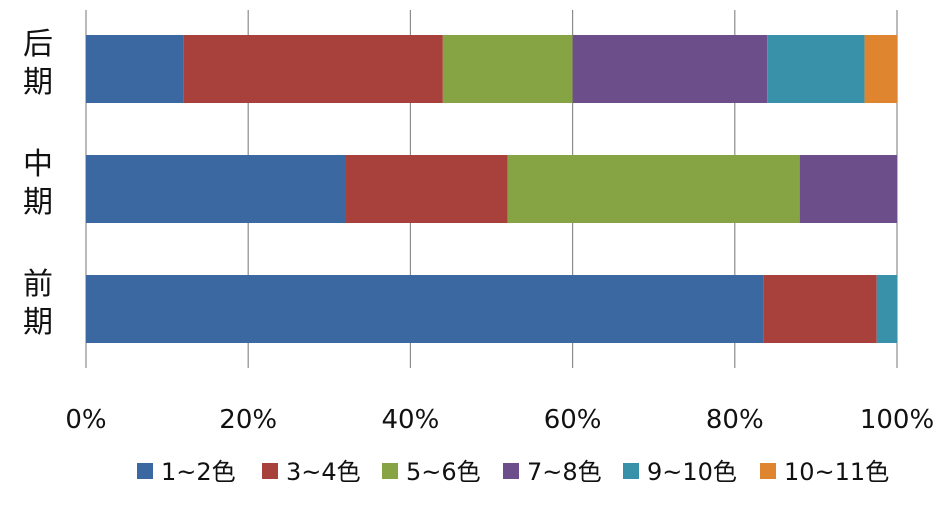 This screenshot has height=522, width=945. I want to click on legend-label: 1~2色, so click(198, 472).